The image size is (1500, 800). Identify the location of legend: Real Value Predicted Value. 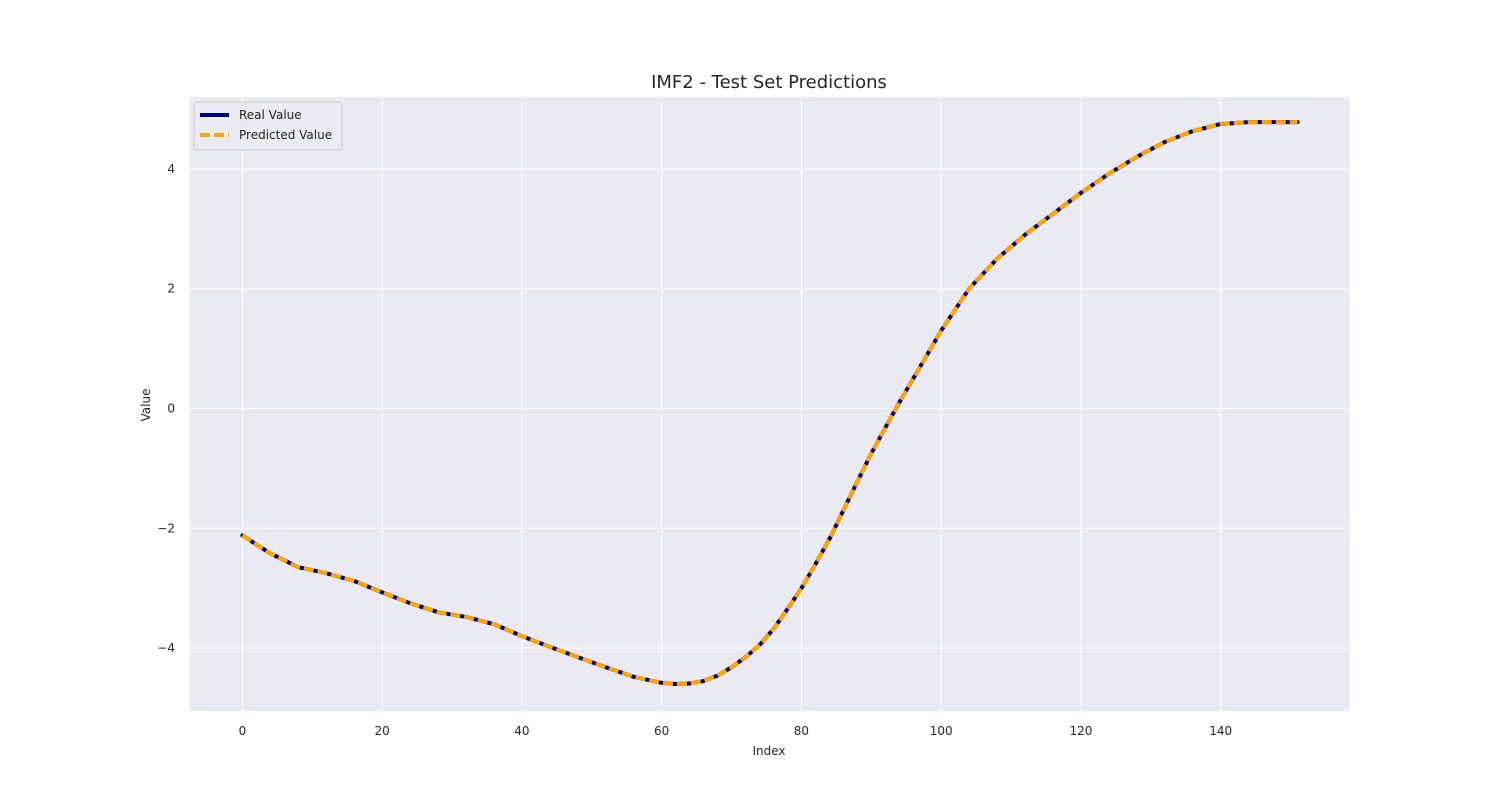
(268, 126).